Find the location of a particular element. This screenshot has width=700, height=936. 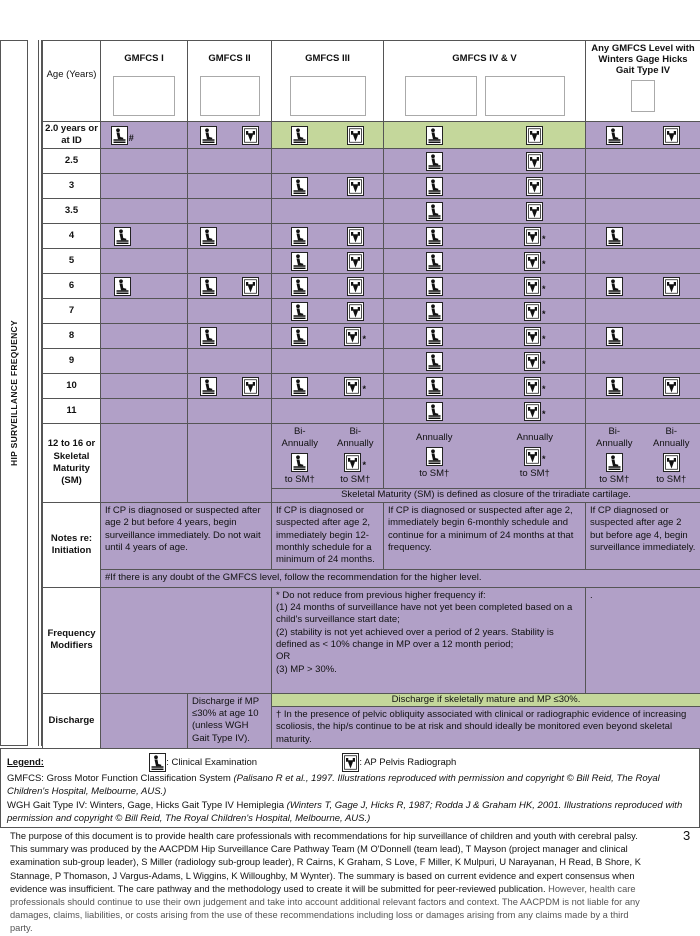

wgh-illustration is located at coordinates (643, 96).